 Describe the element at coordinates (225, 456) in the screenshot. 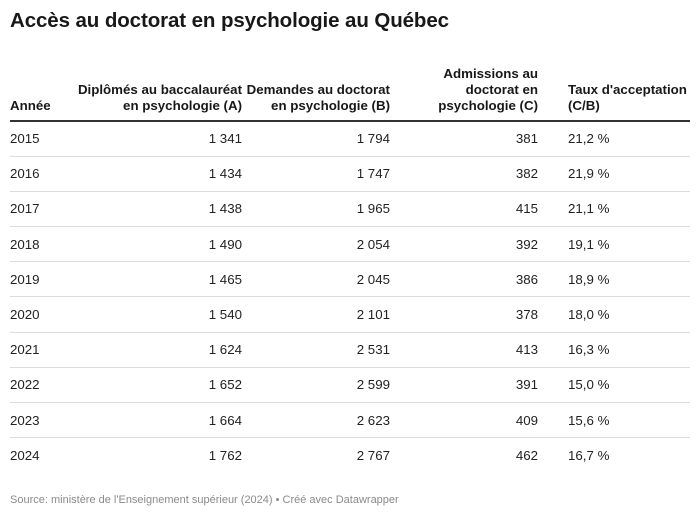

I see `cell-a: 1 762` at that location.